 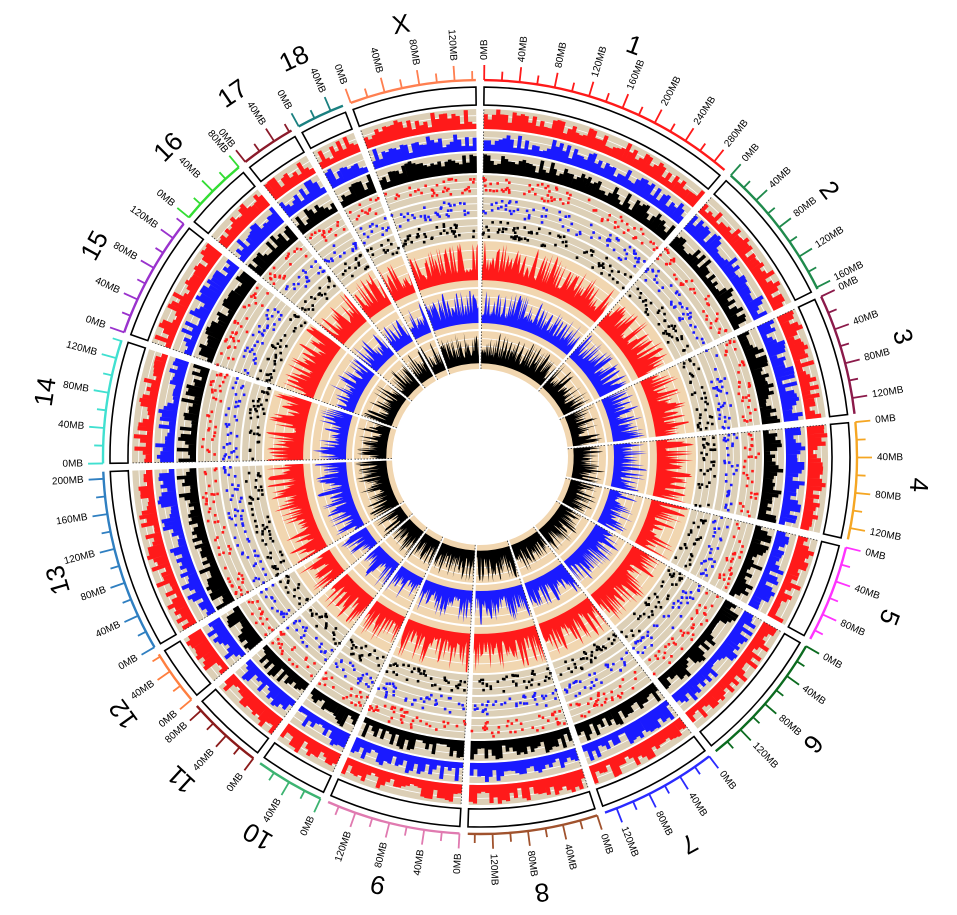 I want to click on track-4-chr-X, so click(x=430, y=193).